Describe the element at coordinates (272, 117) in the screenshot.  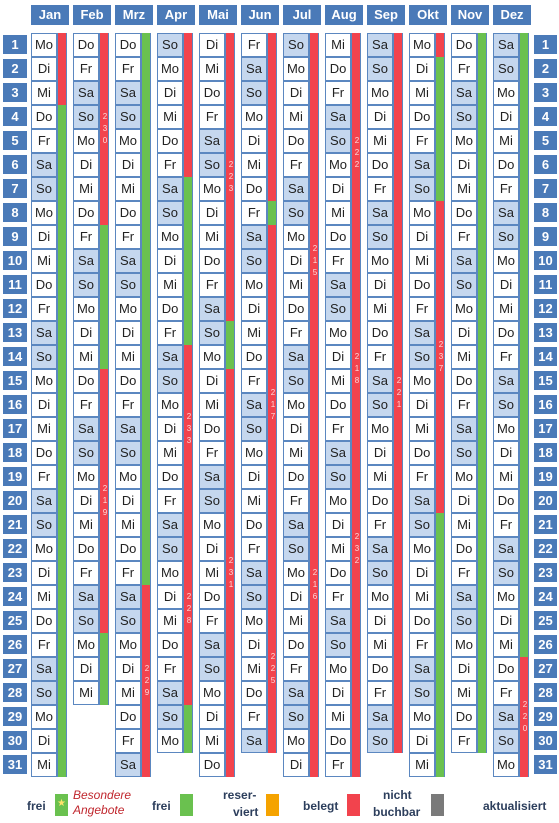
I see `booked-period-bar` at that location.